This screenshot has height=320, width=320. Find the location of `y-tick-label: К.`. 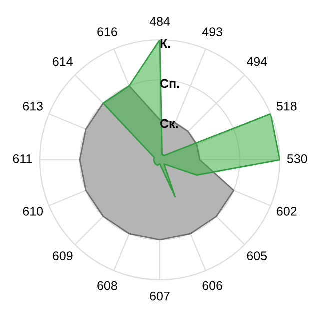

y-tick-label: К. is located at coordinates (165, 43).